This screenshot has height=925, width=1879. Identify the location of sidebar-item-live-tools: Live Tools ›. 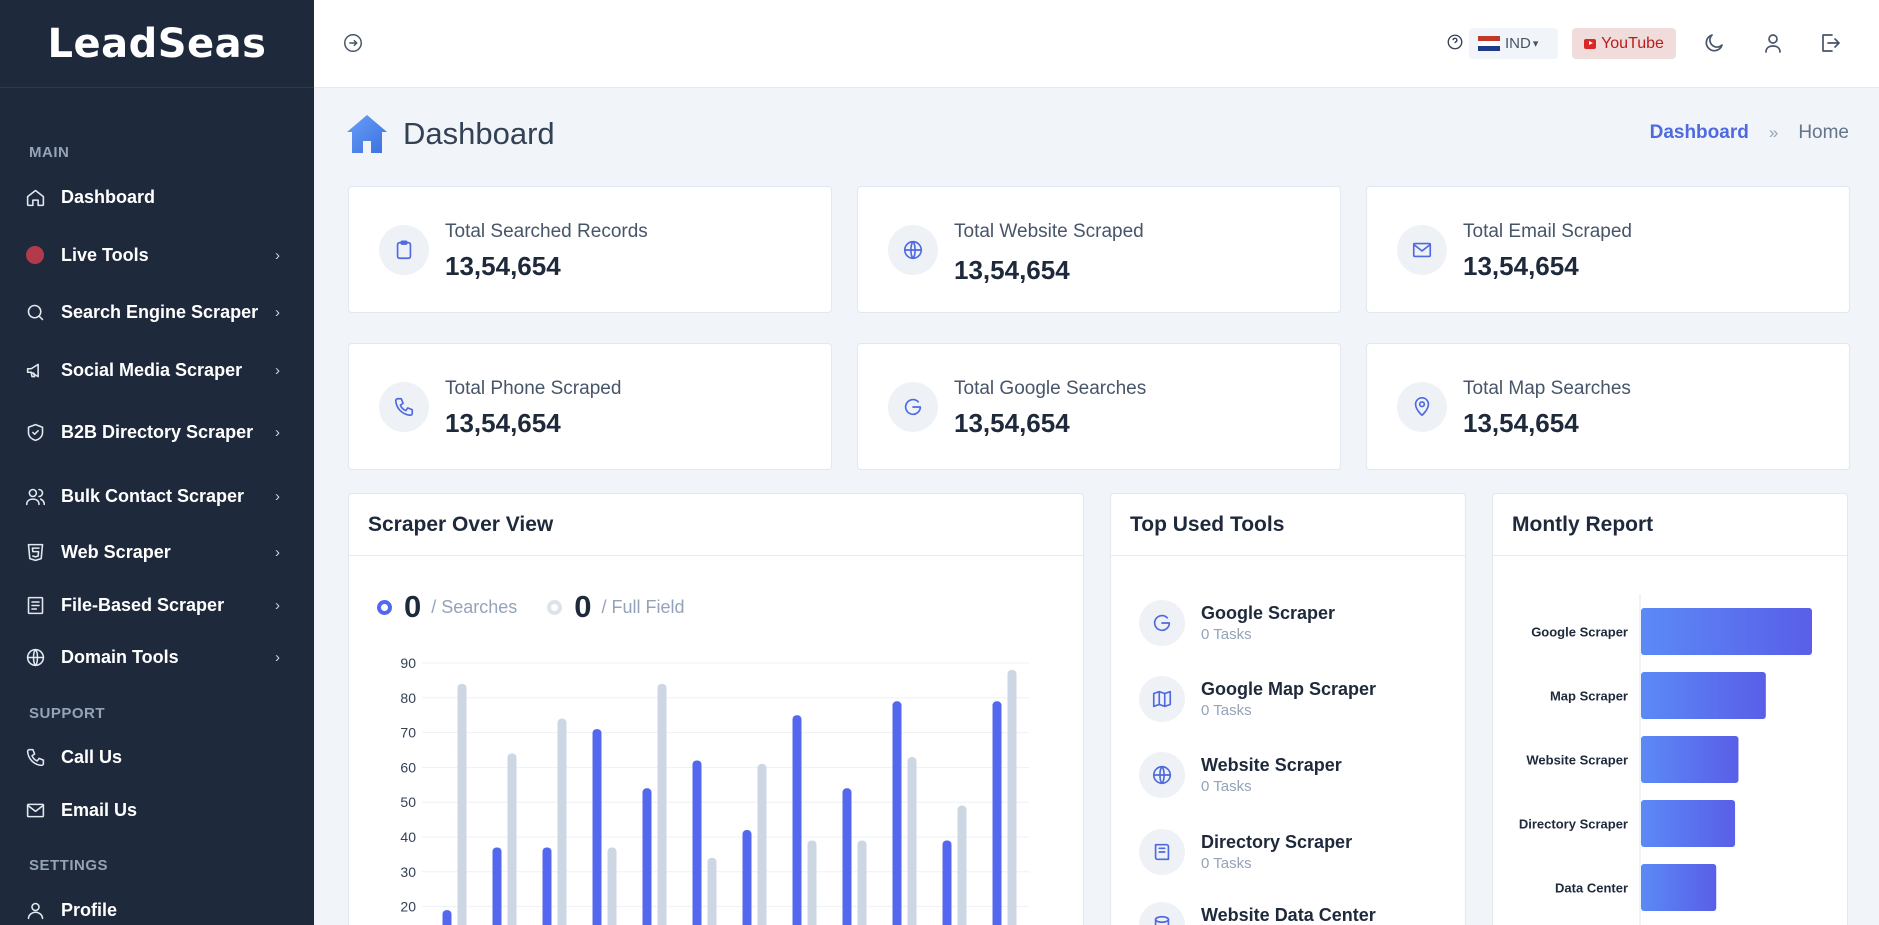
(157, 255).